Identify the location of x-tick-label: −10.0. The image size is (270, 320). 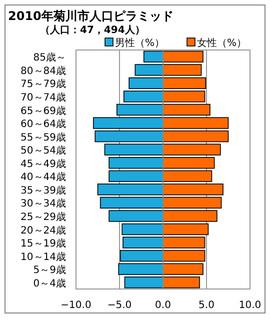
(76, 305).